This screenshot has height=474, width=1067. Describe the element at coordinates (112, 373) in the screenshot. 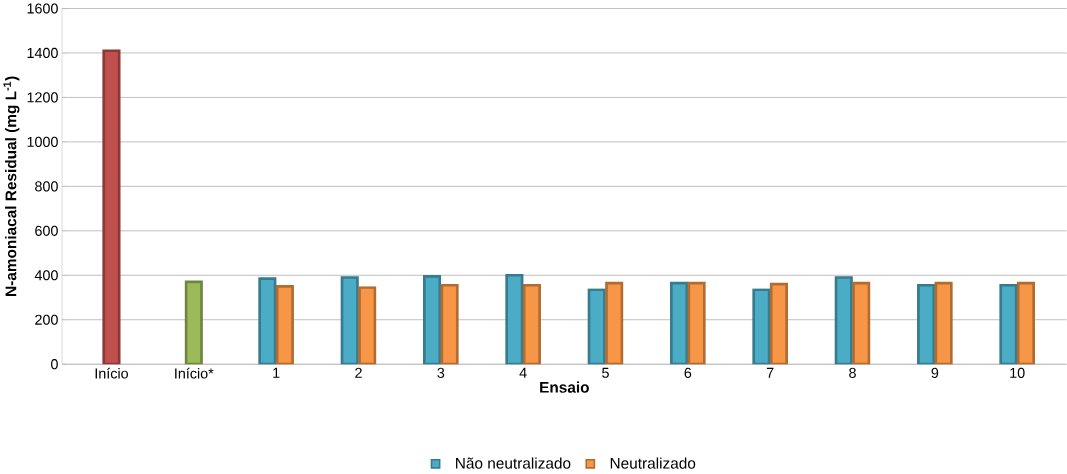

I see `x-tick-label: Início` at that location.